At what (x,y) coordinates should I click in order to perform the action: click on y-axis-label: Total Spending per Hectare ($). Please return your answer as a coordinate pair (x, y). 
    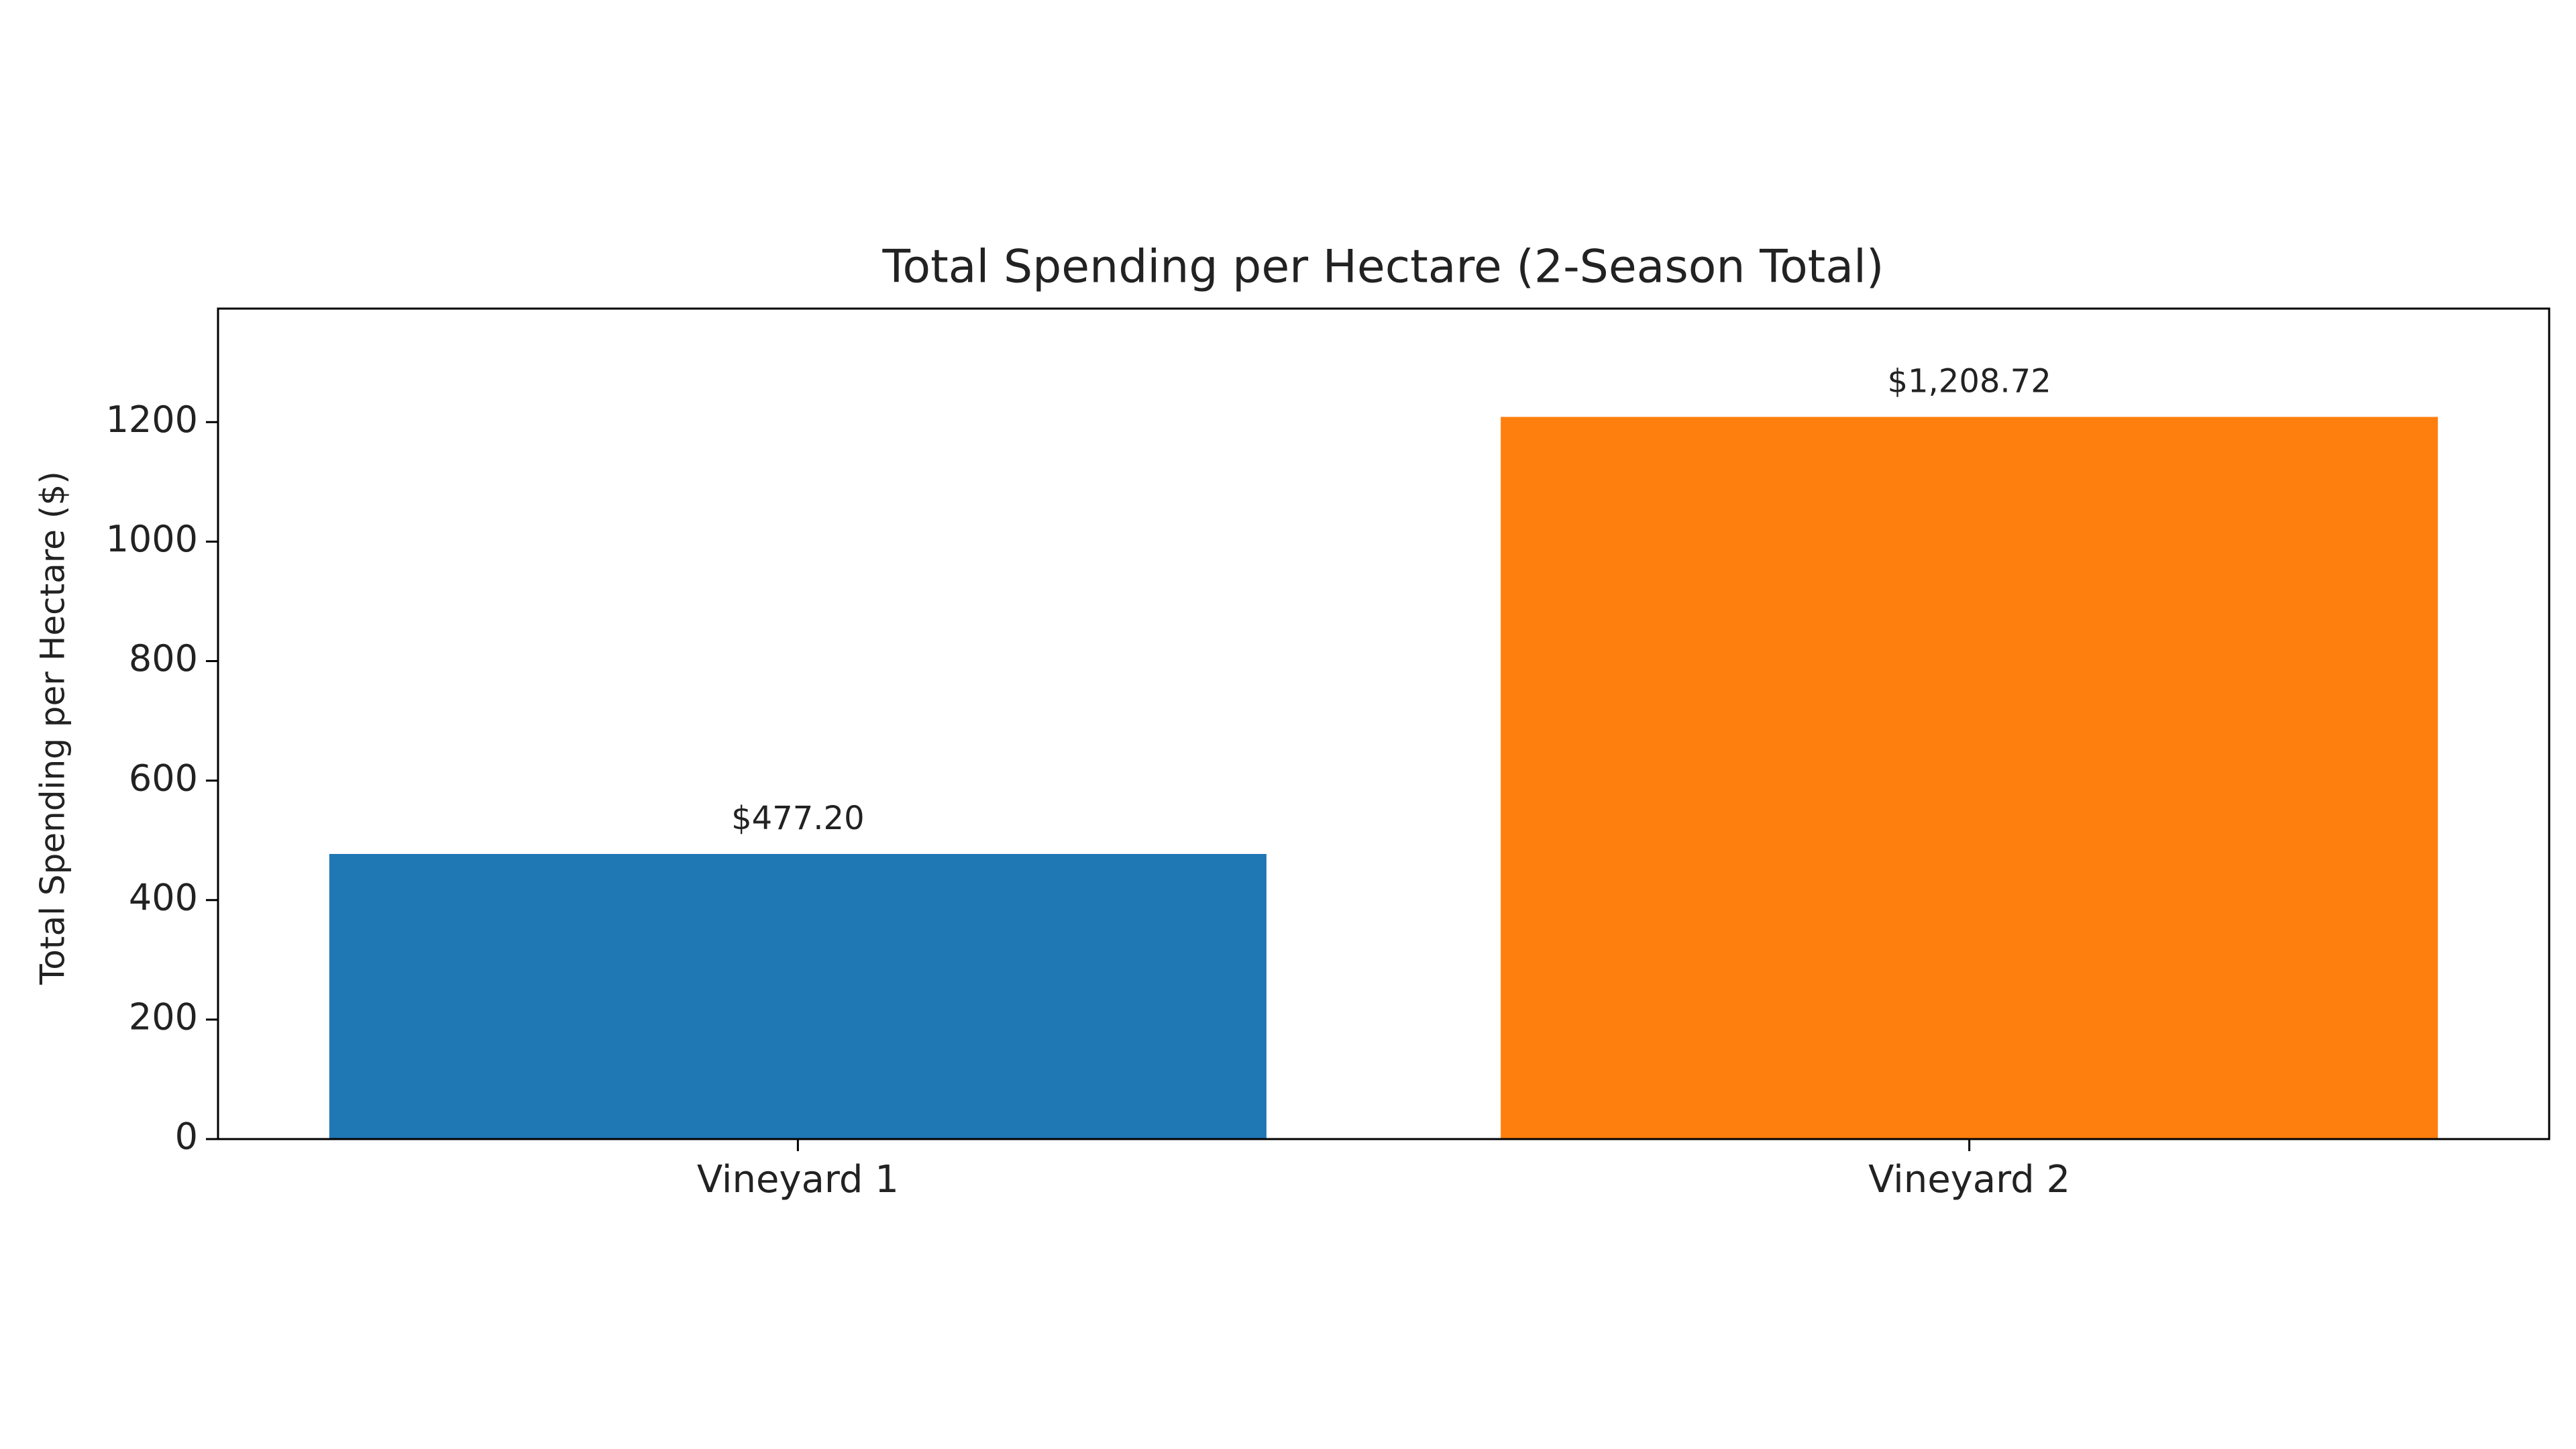
    Looking at the image, I should click on (53, 728).